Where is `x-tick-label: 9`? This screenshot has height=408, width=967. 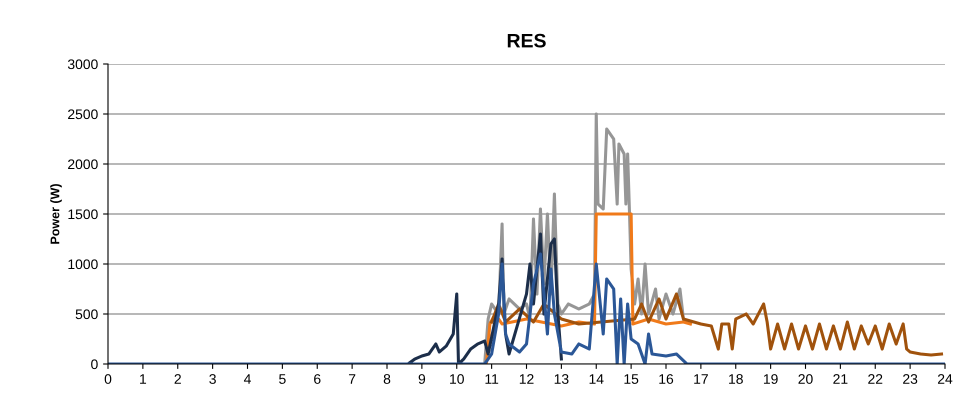
x-tick-label: 9 is located at coordinates (422, 379).